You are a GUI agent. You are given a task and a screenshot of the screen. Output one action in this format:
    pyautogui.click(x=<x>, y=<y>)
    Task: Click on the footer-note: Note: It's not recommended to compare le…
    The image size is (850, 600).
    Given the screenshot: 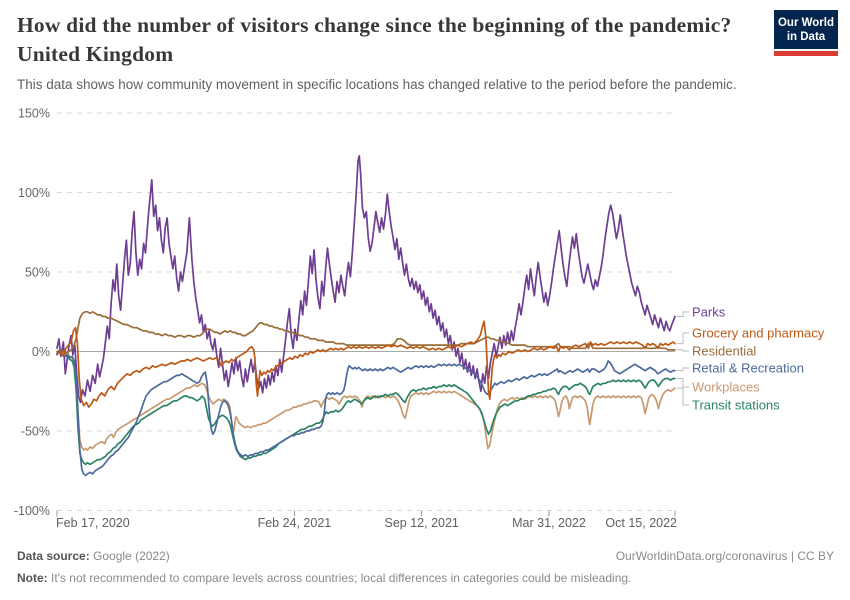 What is the action you would take?
    pyautogui.click(x=324, y=578)
    